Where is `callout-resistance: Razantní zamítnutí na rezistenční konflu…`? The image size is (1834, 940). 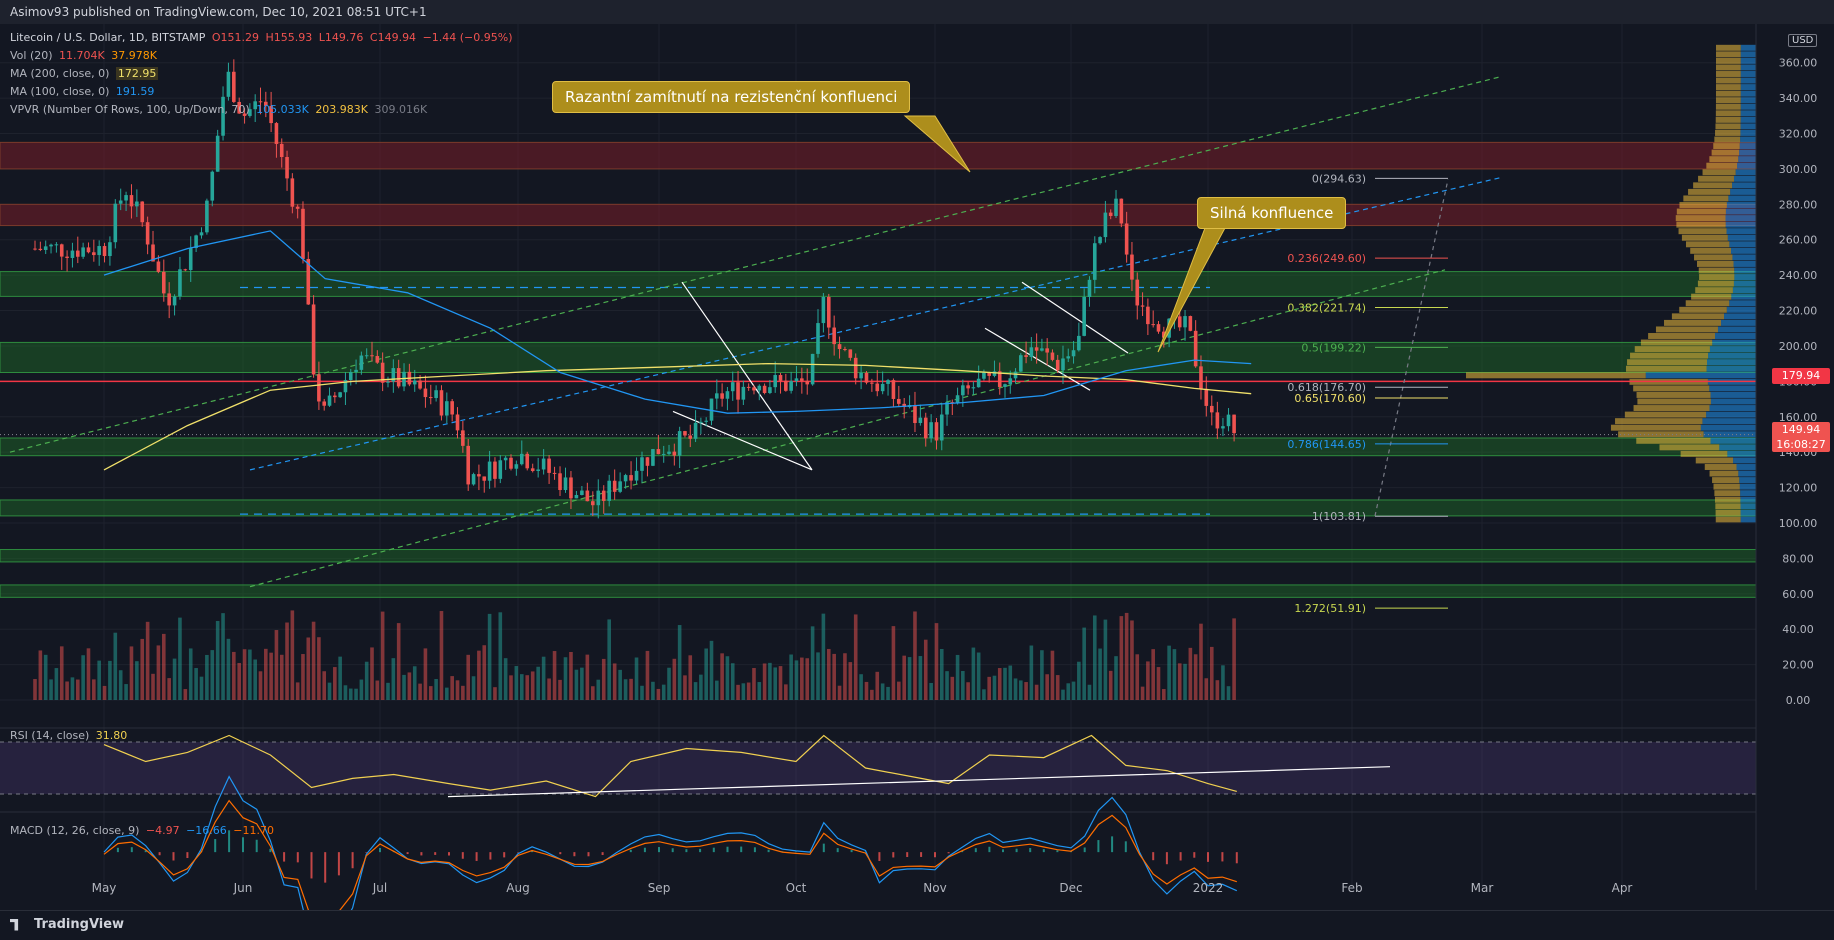
callout-resistance: Razantní zamítnutí na rezistenční konflu… is located at coordinates (731, 97).